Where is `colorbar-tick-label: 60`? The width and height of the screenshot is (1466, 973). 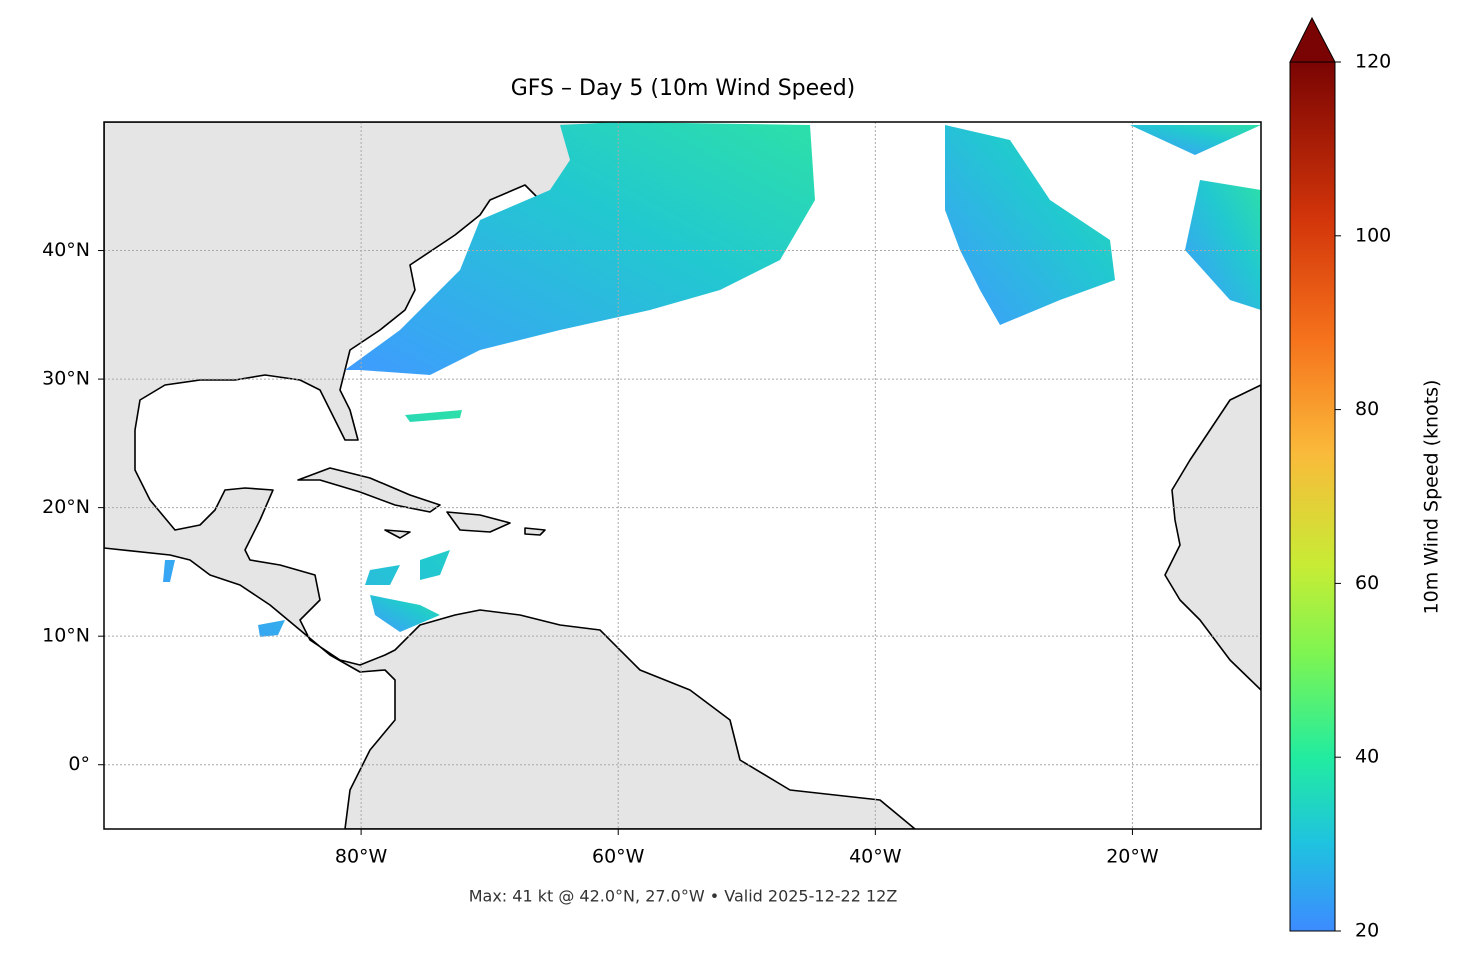
colorbar-tick-label: 60 is located at coordinates (1367, 583).